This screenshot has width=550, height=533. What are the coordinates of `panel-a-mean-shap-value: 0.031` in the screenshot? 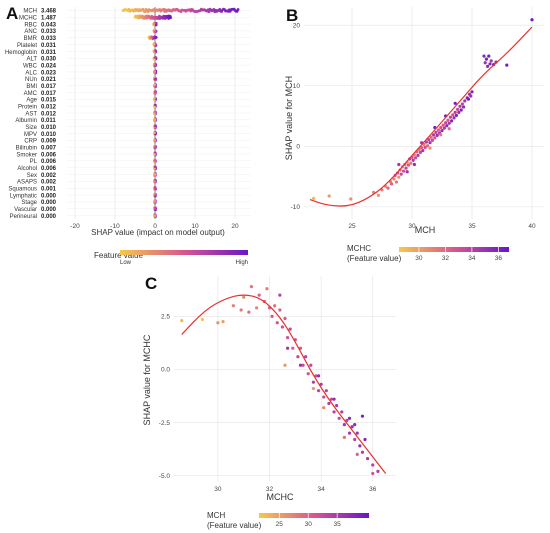 It's located at (49, 46).